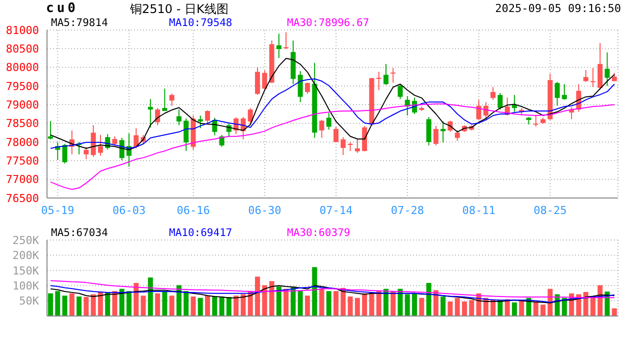  I want to click on y-tick-label: 50K, so click(29, 301).